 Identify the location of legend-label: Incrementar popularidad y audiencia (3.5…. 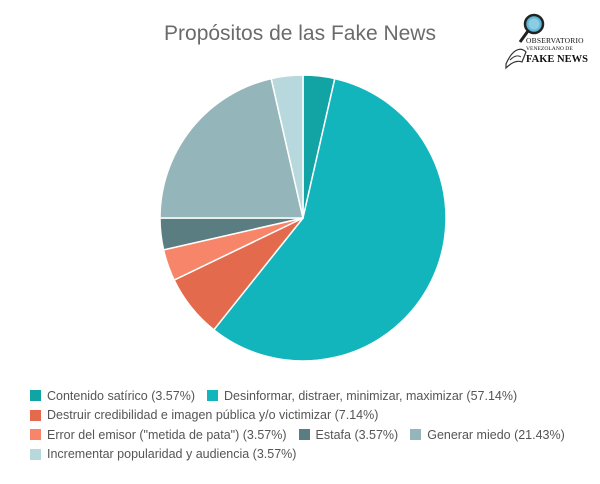
(172, 454).